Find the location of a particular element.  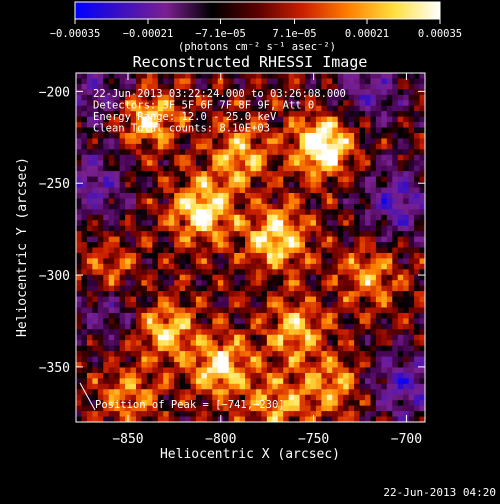

colorbar-units: (photons cm⁻² s⁻¹ asec⁻²) is located at coordinates (257, 47).